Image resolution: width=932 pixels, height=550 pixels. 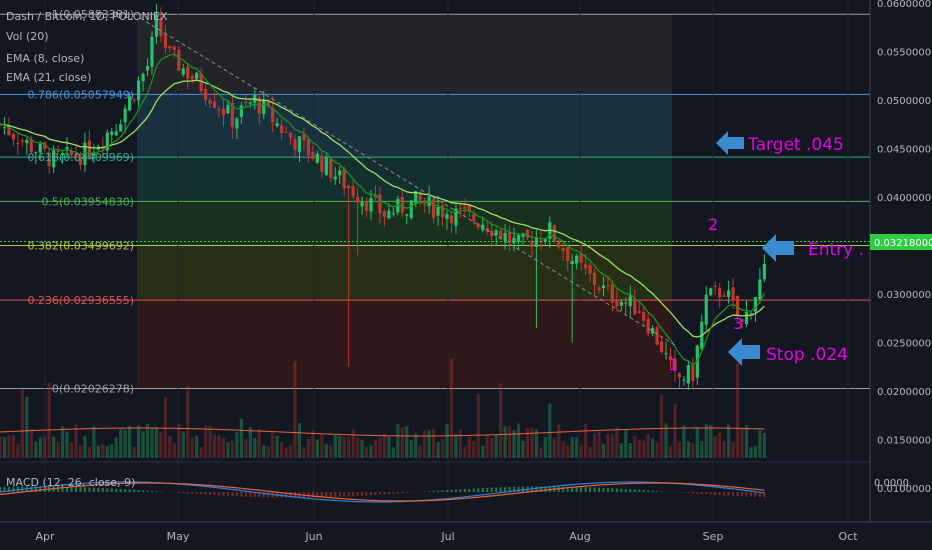 What do you see at coordinates (45, 58) in the screenshot?
I see `indicator-ema-fast: EMA (8, close)` at bounding box center [45, 58].